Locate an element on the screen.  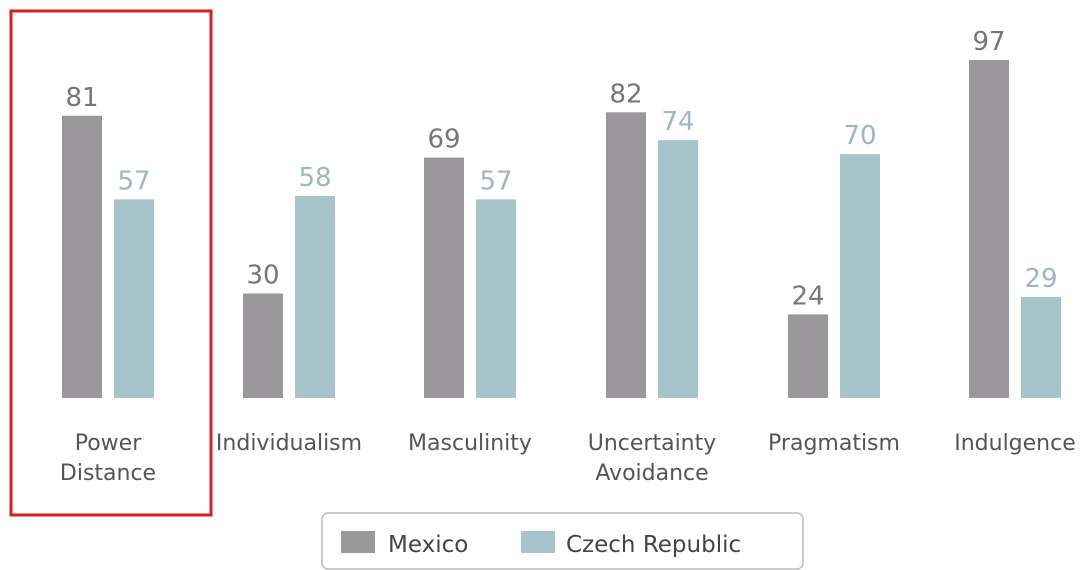
category-label-indulgence: Indulgence is located at coordinates (1015, 443).